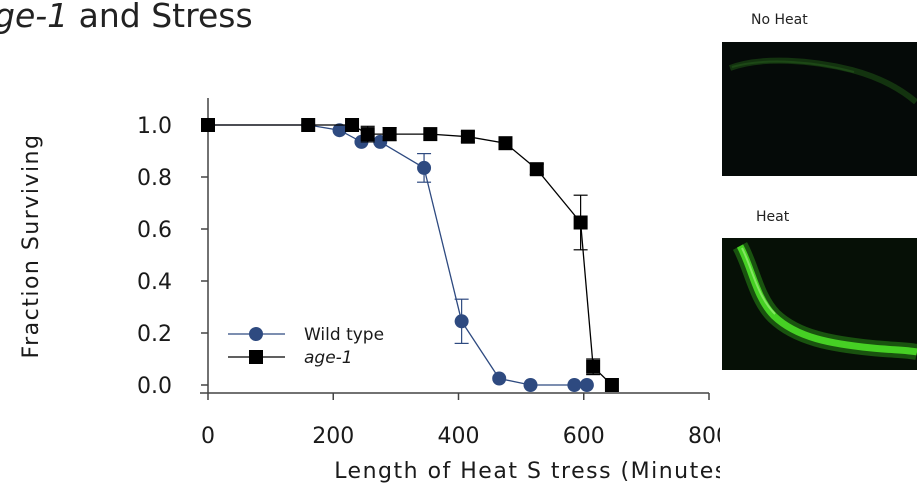 The height and width of the screenshot is (488, 917). What do you see at coordinates (779, 20) in the screenshot?
I see `no-heat-label: No Heat` at bounding box center [779, 20].